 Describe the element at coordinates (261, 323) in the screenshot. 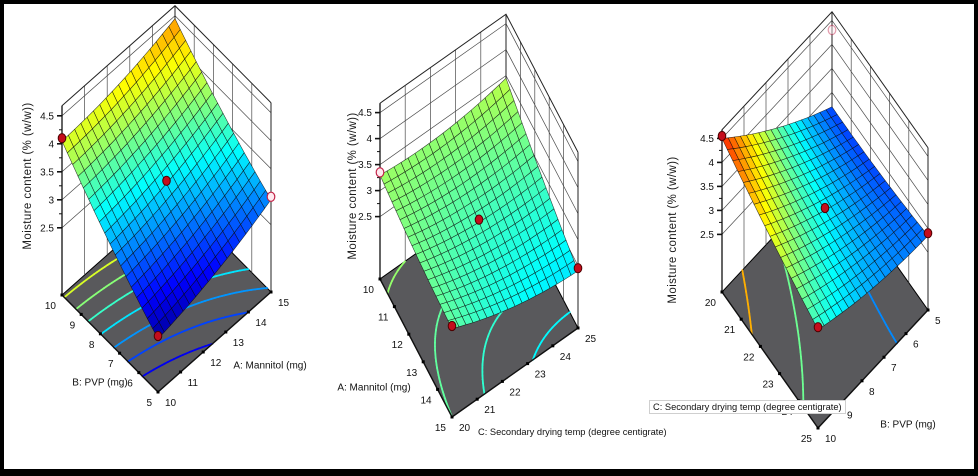

I see `right-axis-tick-label: 14` at that location.